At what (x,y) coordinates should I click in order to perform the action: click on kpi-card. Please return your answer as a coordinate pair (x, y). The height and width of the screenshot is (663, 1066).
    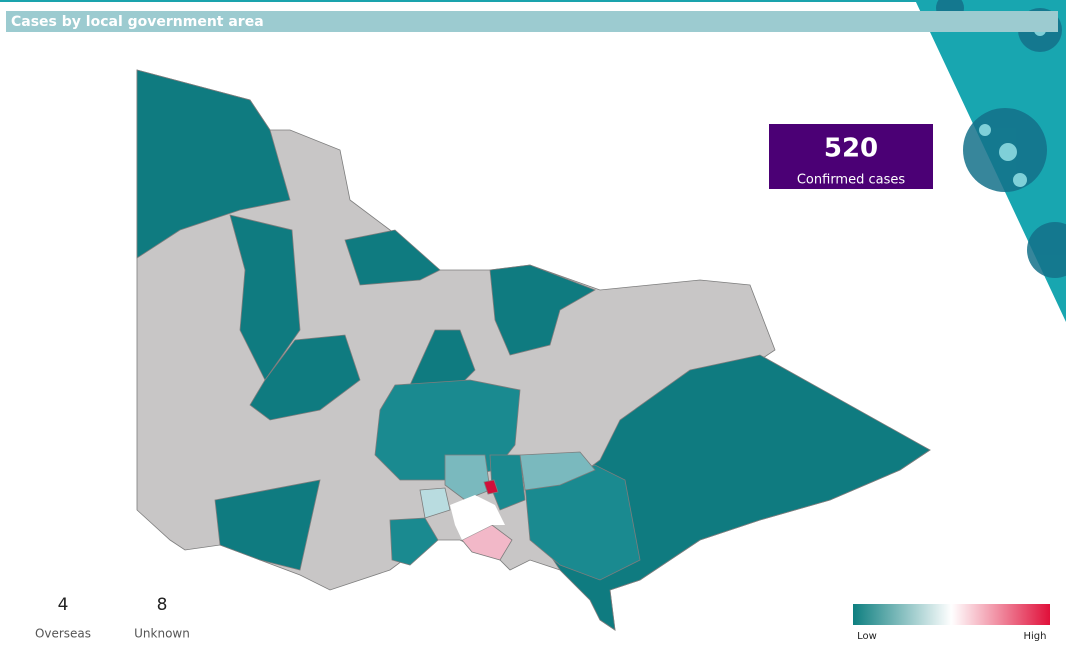
    Looking at the image, I should click on (851, 156).